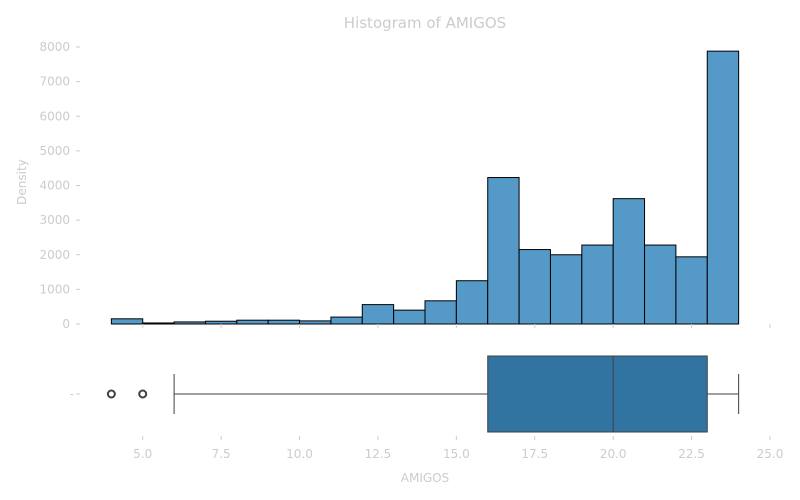 Image resolution: width=800 pixels, height=500 pixels. I want to click on x-tick-label-5: 17.5, so click(534, 454).